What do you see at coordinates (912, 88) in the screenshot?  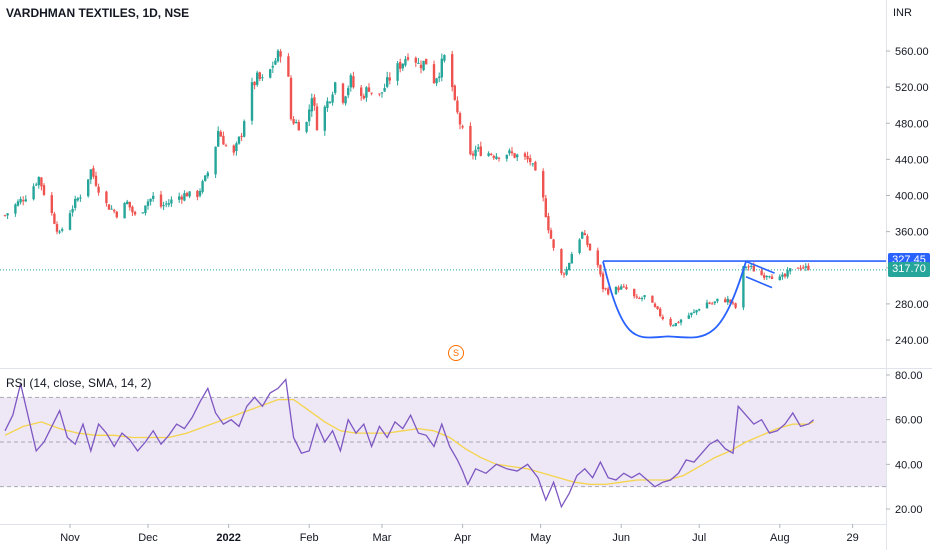 I see `price-tick-label: 520.00` at bounding box center [912, 88].